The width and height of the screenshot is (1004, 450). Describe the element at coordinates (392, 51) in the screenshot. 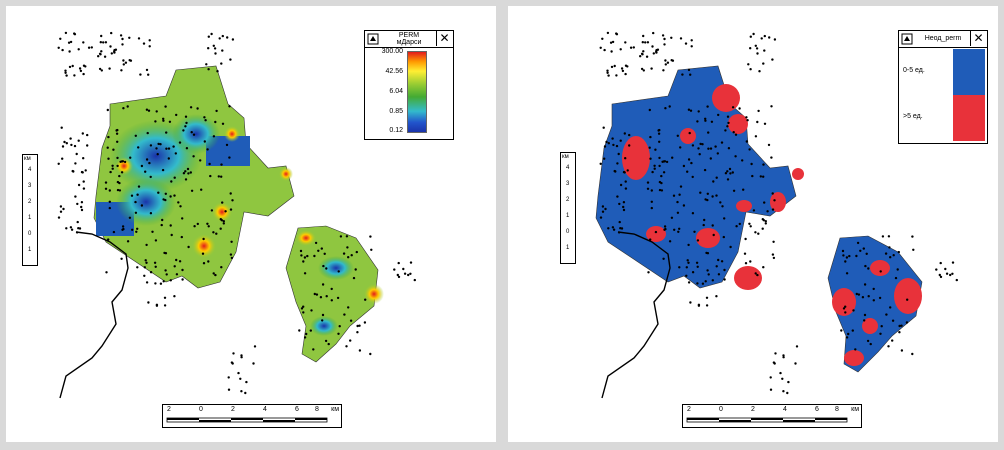

I see `perm-tick-0: 300.00` at that location.